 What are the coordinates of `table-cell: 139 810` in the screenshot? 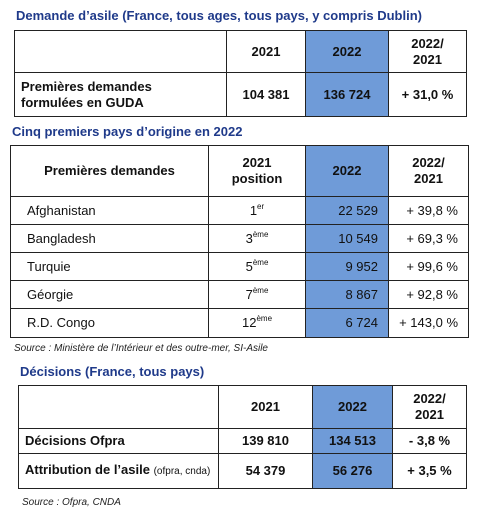 It's located at (265, 441).